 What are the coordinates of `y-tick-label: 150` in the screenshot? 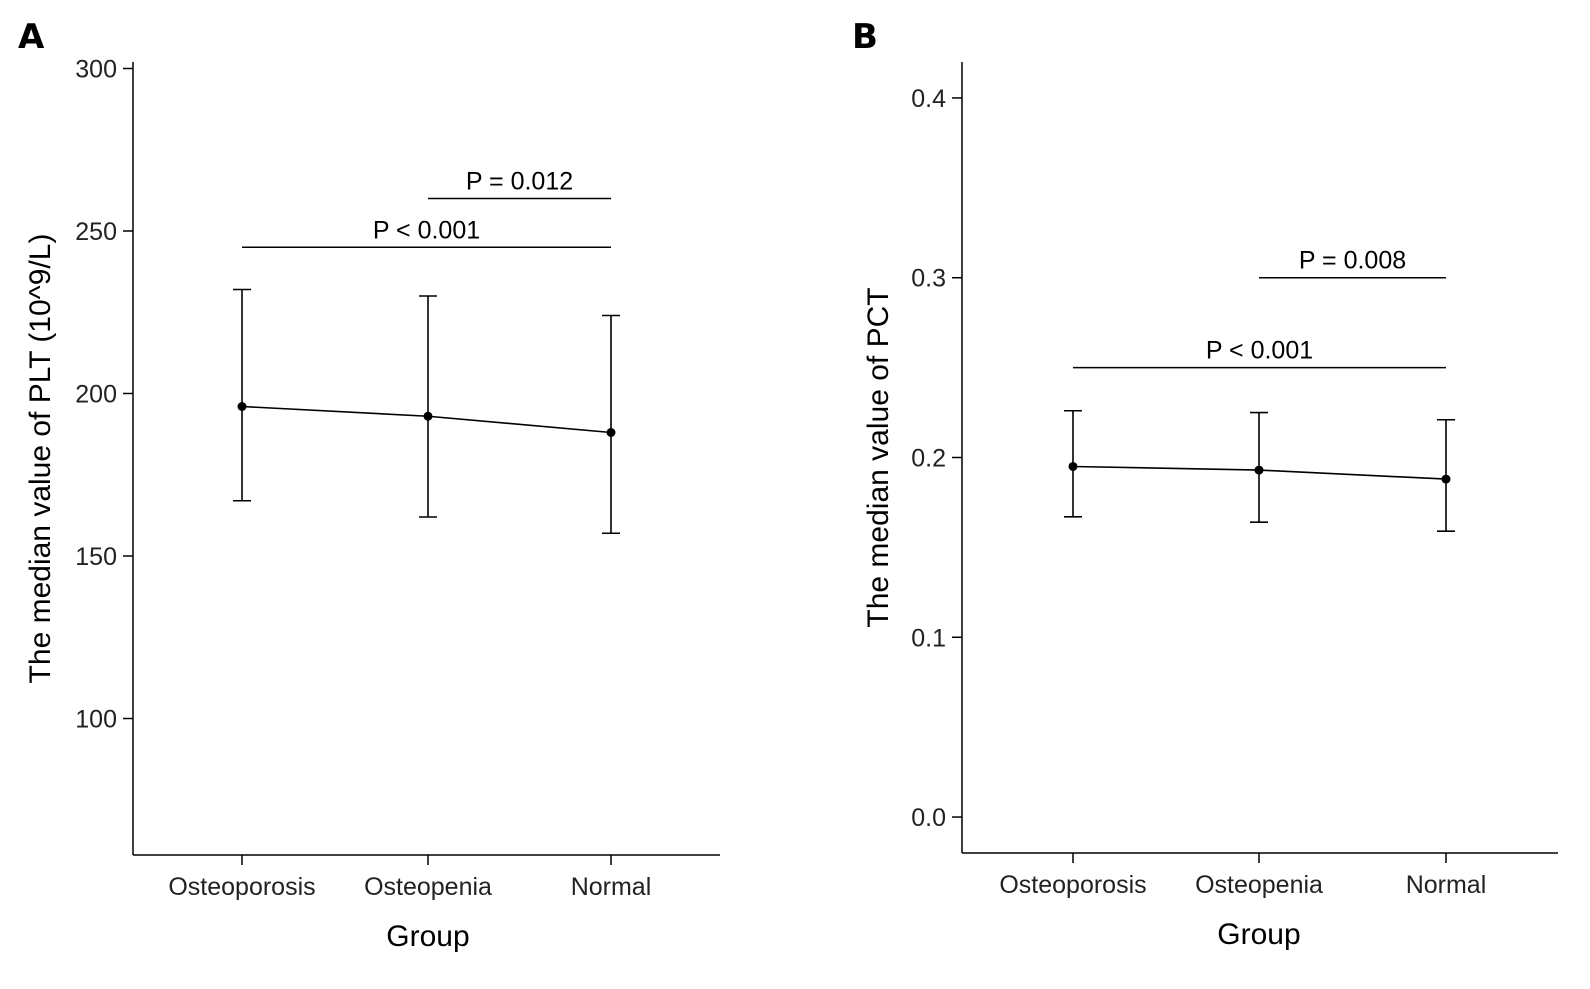 It's located at (96, 557).